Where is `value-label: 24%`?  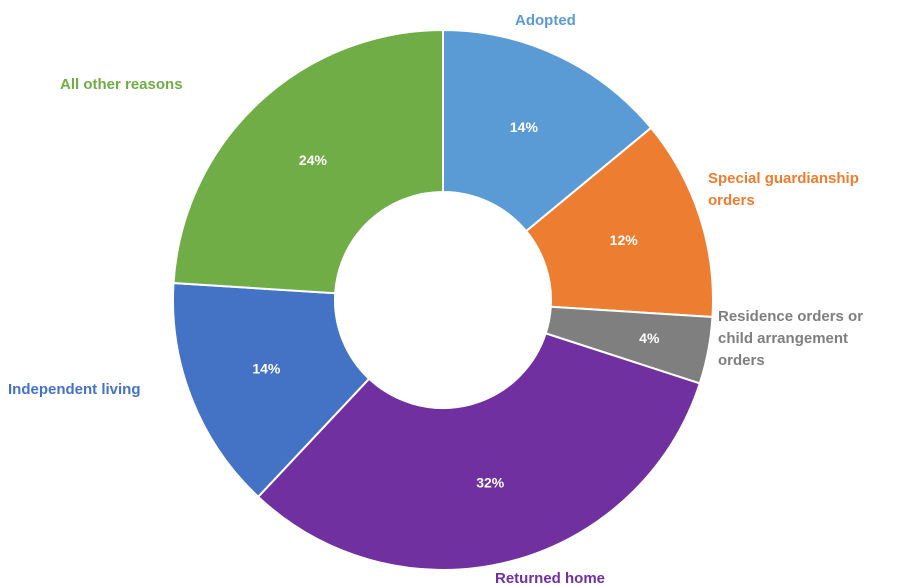
value-label: 24% is located at coordinates (313, 160).